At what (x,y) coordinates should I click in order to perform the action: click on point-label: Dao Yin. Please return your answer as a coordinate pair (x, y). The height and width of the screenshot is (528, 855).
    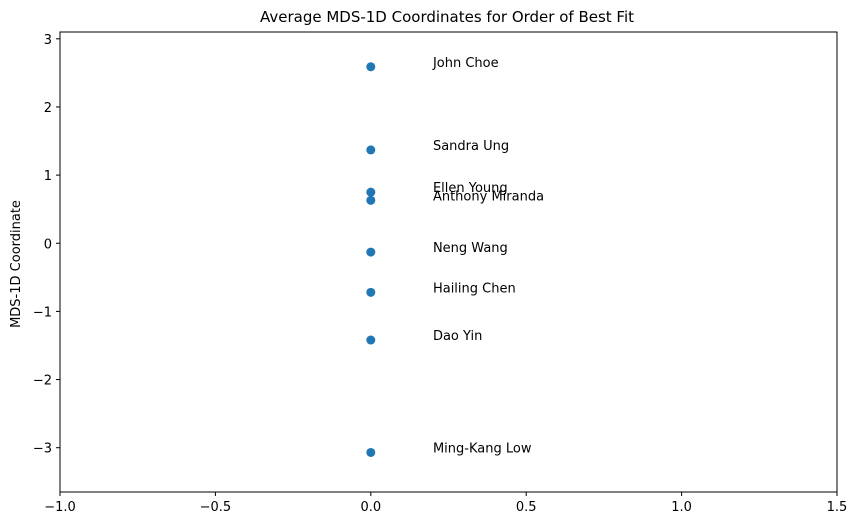
    Looking at the image, I should click on (457, 336).